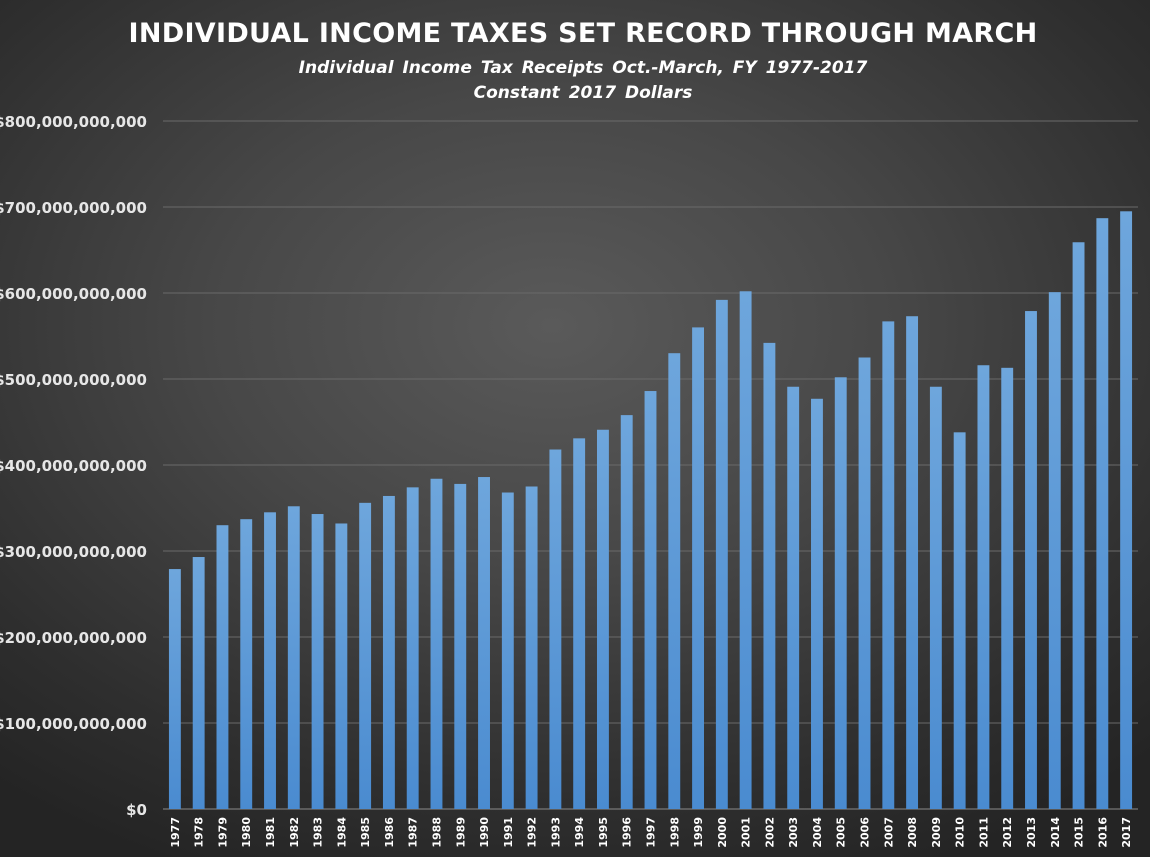  I want to click on x-tick-label: 1994, so click(579, 832).